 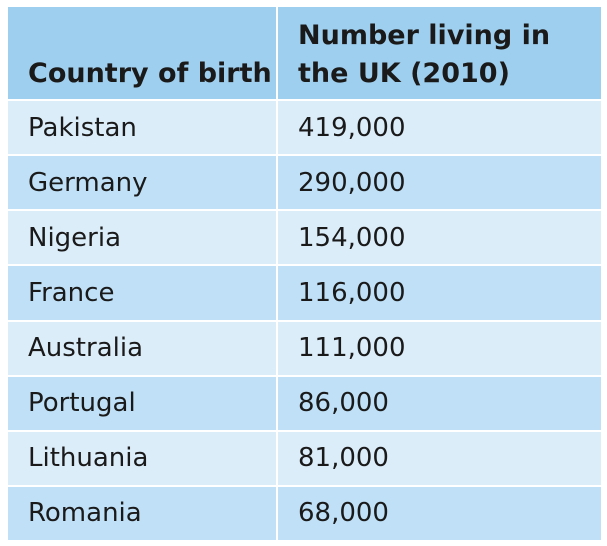 What do you see at coordinates (439, 183) in the screenshot?
I see `number-cell: 290,000` at bounding box center [439, 183].